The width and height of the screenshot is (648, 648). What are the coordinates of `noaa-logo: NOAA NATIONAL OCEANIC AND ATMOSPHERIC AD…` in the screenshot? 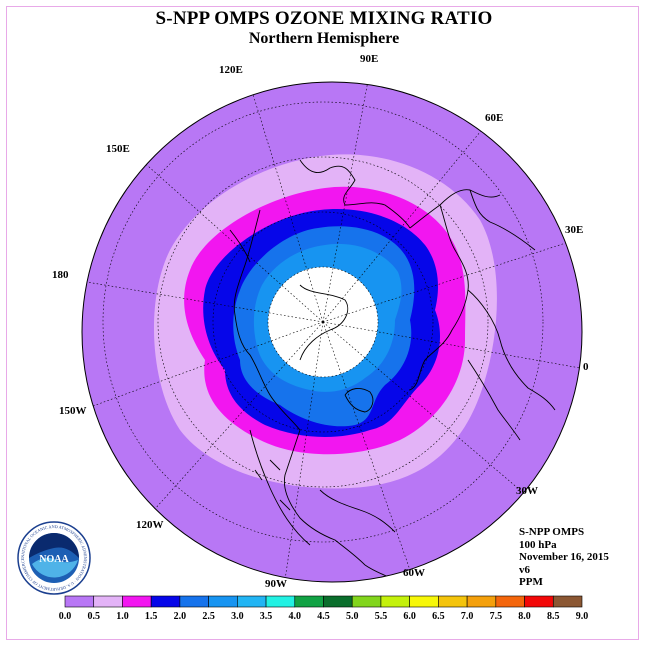 It's located at (54, 558).